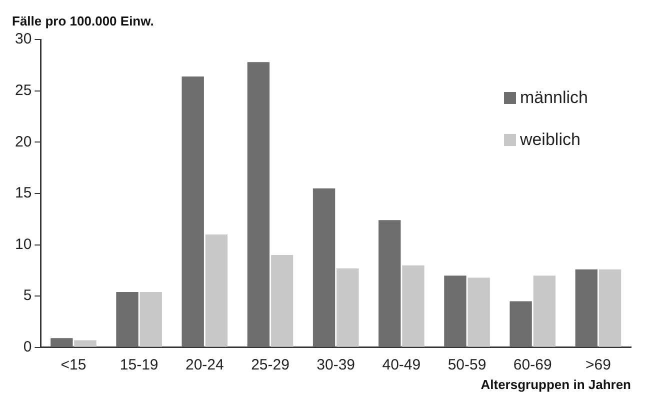 This screenshot has width=651, height=405. What do you see at coordinates (550, 140) in the screenshot?
I see `legend-label: weiblich` at bounding box center [550, 140].